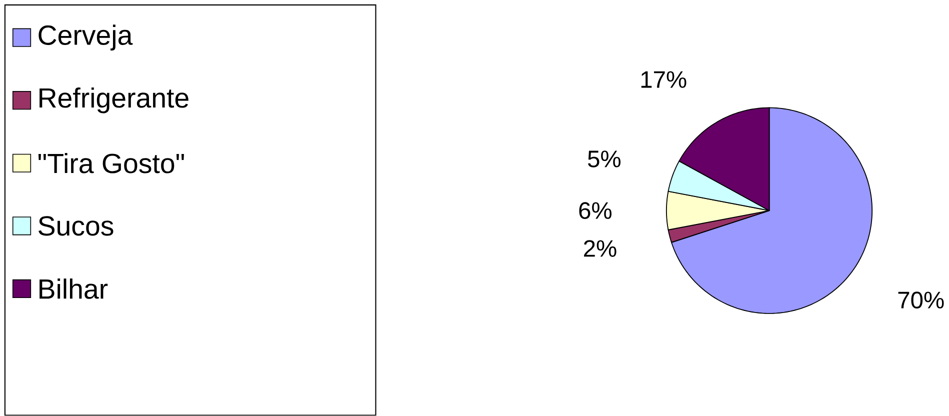  Describe the element at coordinates (663, 79) in the screenshot. I see `data-label: 17%` at that location.